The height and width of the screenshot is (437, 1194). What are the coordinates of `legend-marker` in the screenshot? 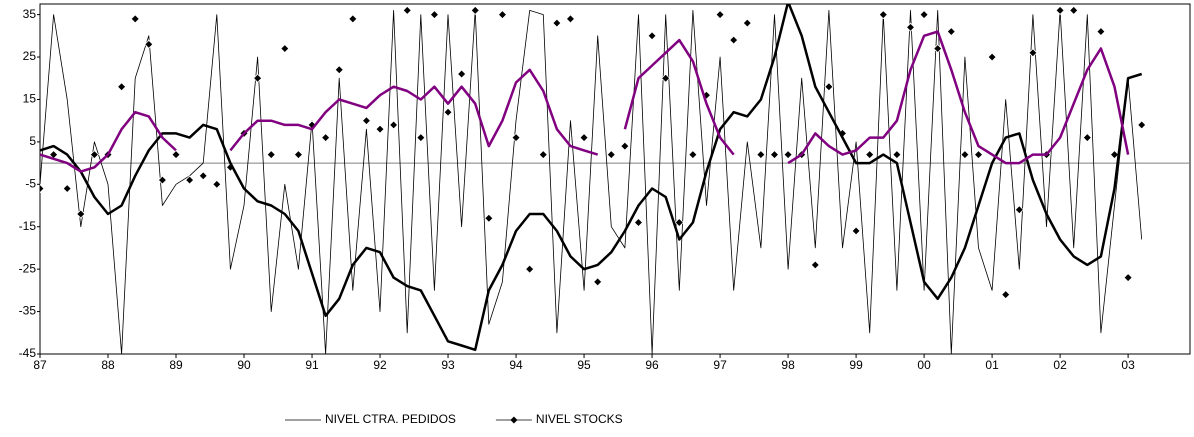 It's located at (514, 420).